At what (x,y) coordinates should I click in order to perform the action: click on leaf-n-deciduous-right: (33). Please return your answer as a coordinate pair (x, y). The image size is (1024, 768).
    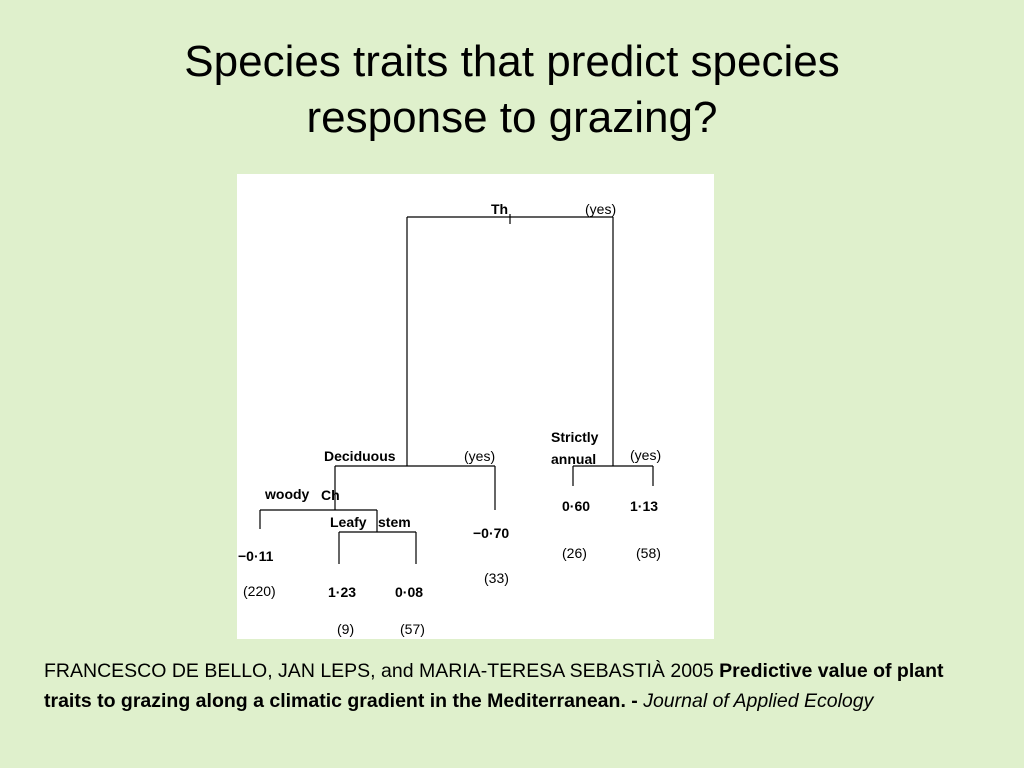
    Looking at the image, I should click on (496, 578).